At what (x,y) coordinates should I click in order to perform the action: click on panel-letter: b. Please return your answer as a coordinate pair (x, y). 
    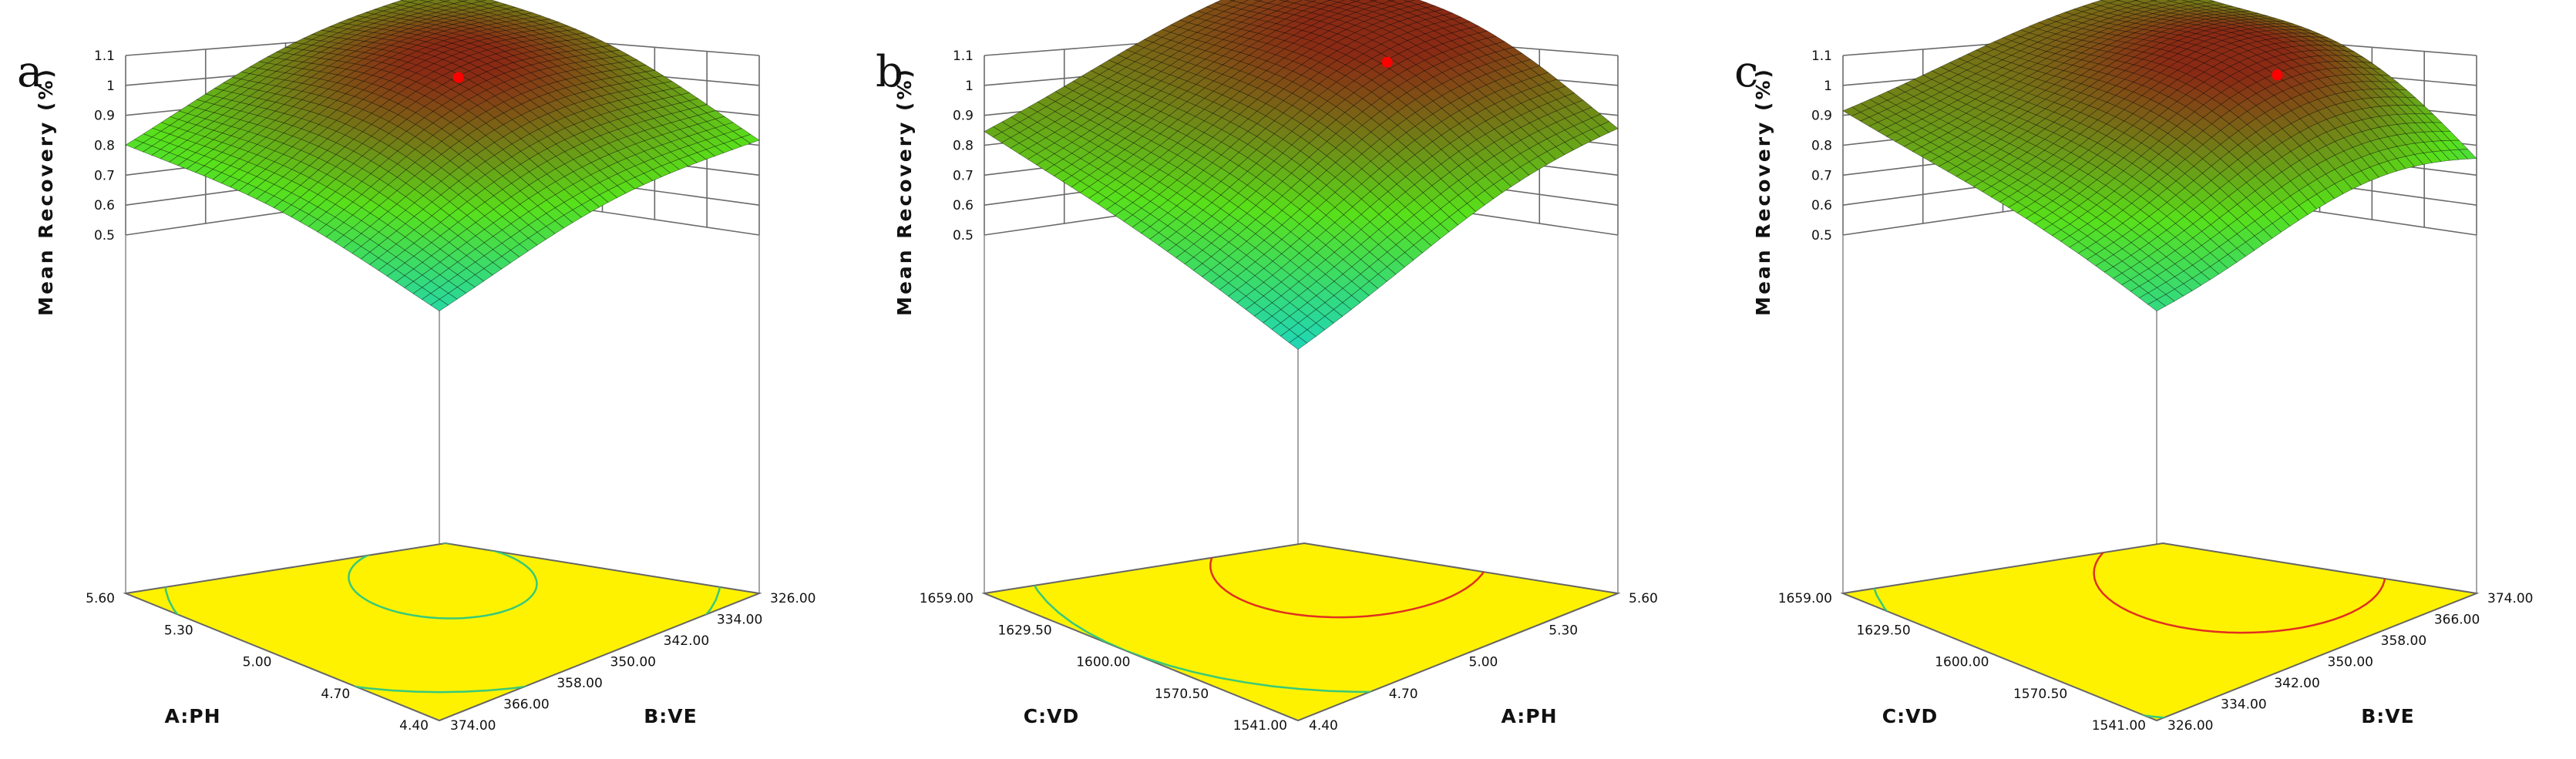
    Looking at the image, I should click on (889, 72).